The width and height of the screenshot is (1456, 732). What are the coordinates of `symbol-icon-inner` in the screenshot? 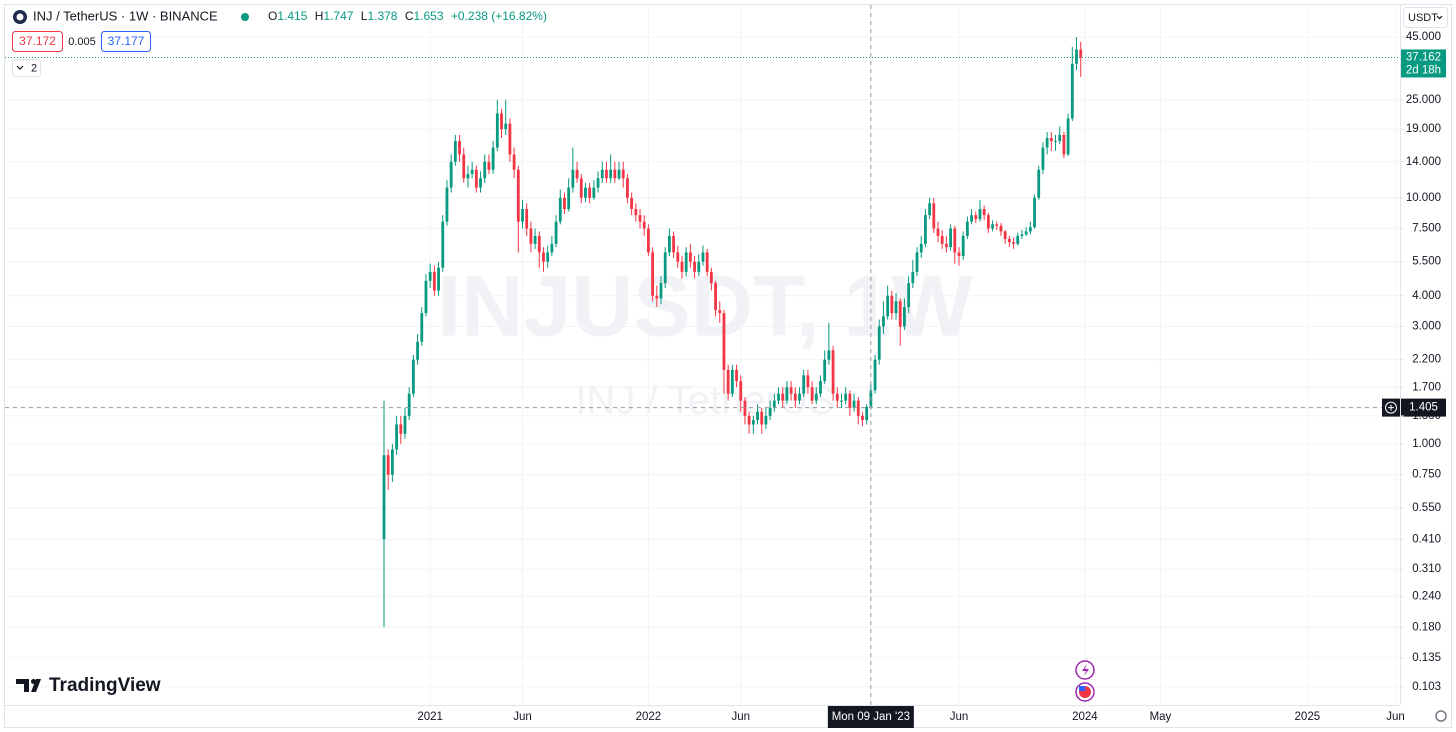 It's located at (20, 17).